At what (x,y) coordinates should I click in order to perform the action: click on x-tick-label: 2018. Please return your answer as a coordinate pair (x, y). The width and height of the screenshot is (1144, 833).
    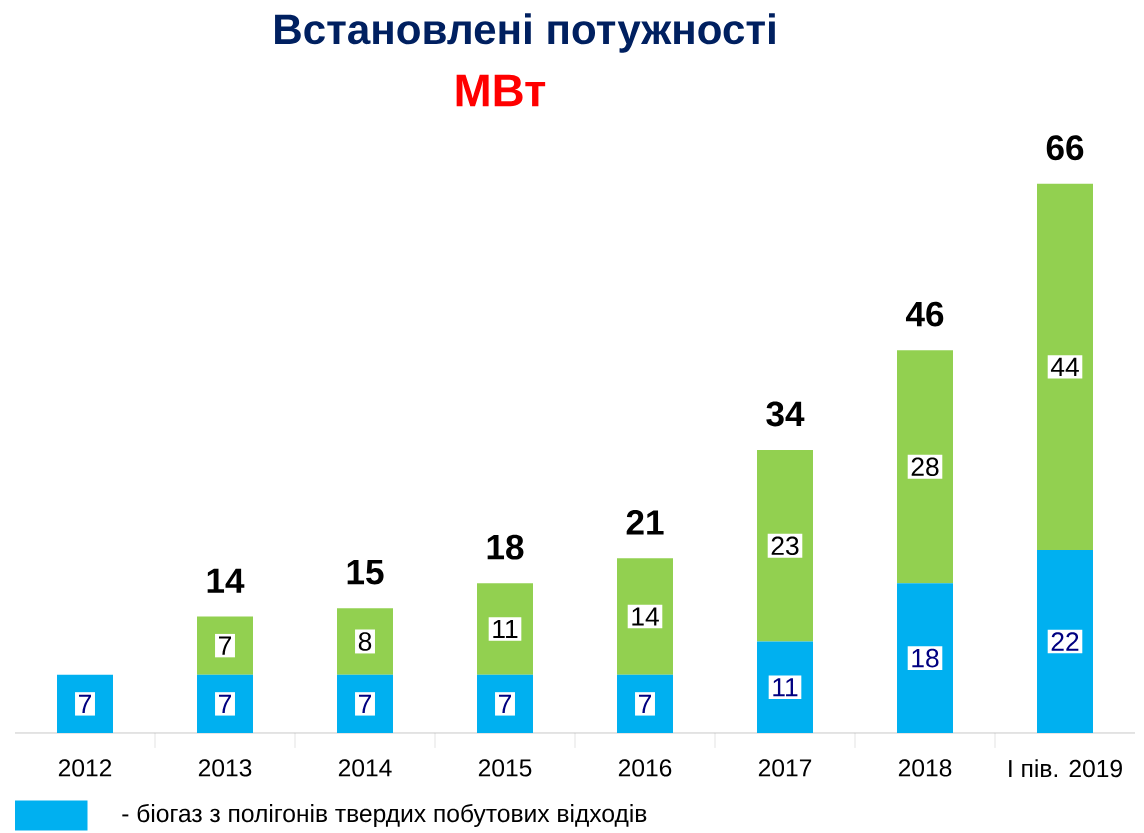
    Looking at the image, I should click on (925, 768).